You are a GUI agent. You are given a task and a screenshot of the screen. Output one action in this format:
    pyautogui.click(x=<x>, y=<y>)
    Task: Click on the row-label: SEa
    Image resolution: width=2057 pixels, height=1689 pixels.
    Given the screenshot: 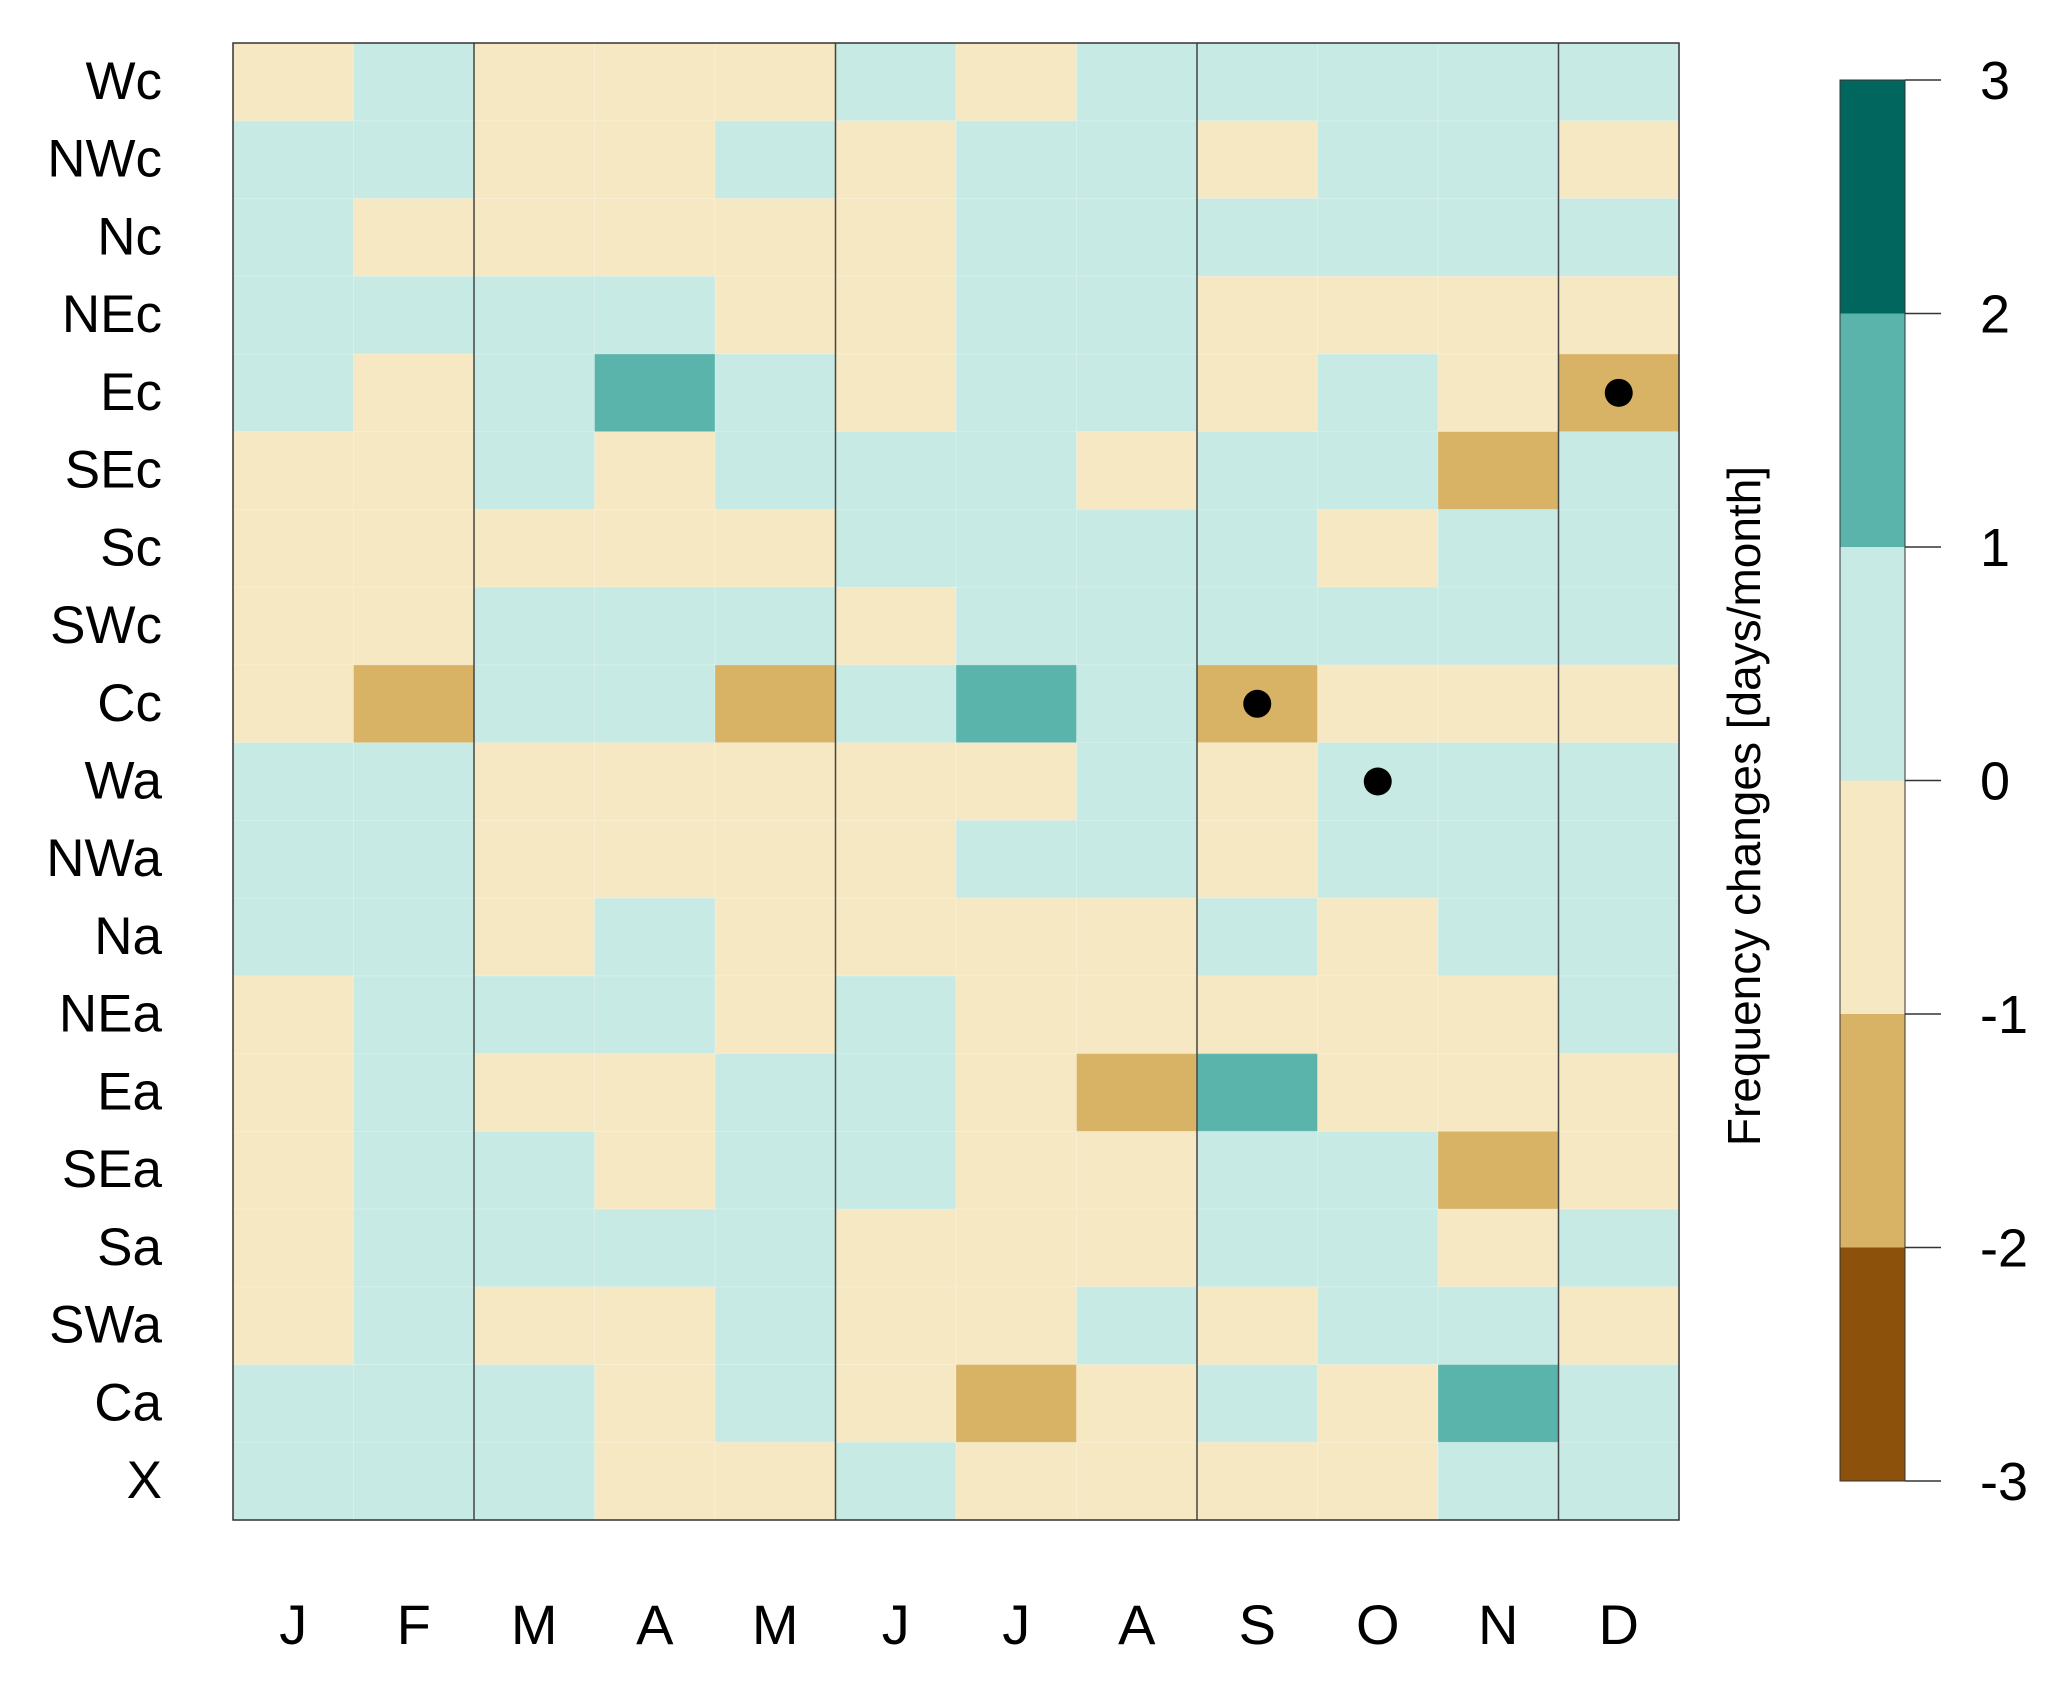 What is the action you would take?
    pyautogui.click(x=112, y=1169)
    